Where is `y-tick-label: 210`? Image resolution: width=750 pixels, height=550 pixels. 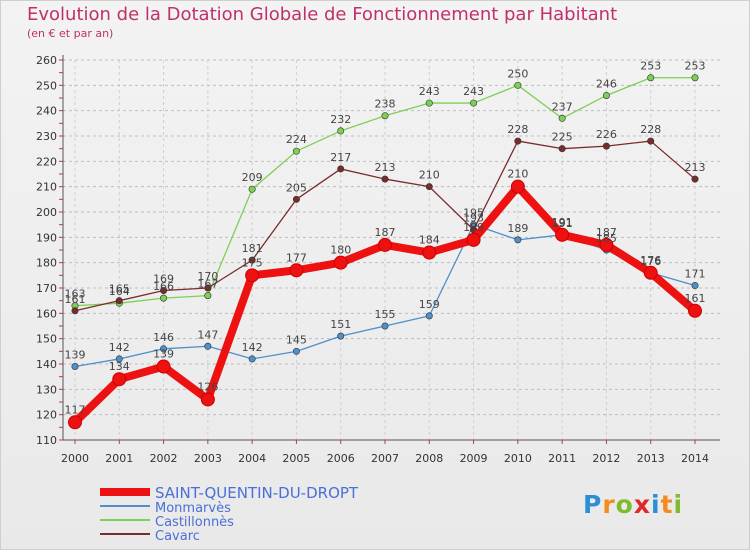
y-tick-label: 210 is located at coordinates (46, 187).